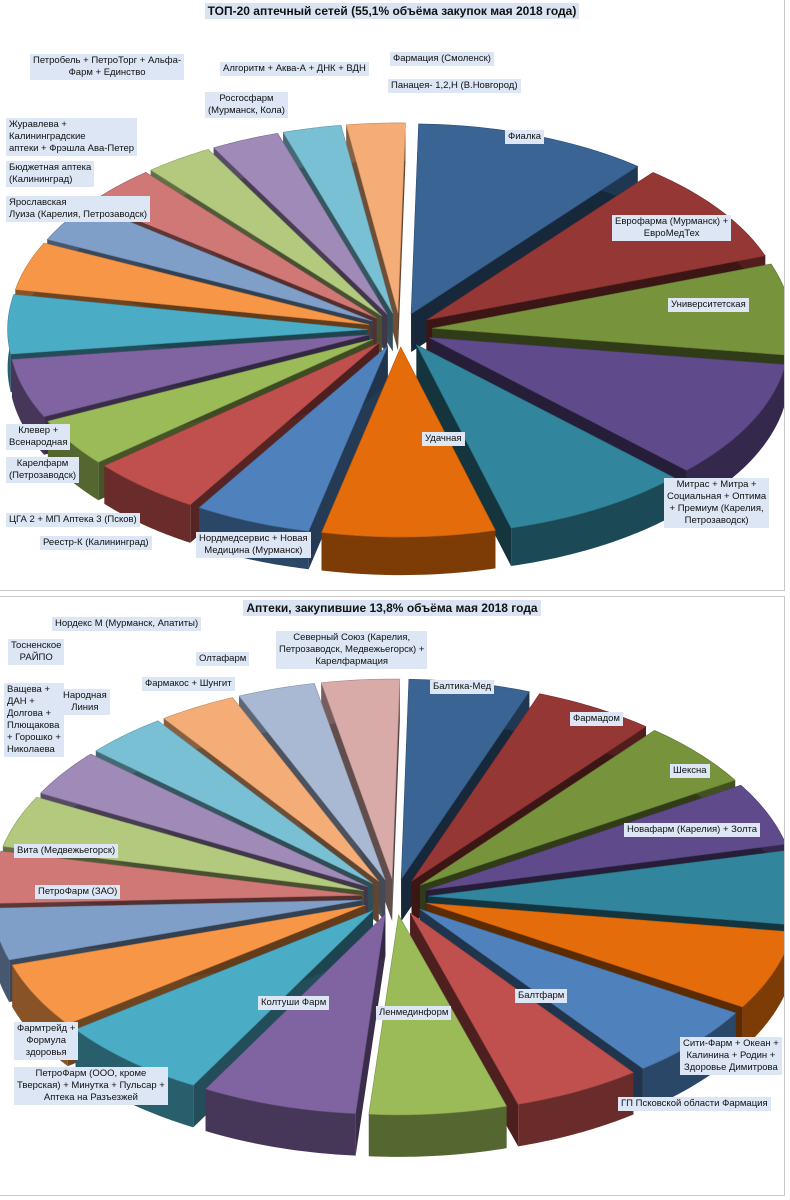 The image size is (790, 1200). What do you see at coordinates (246, 105) in the screenshot?
I see `slice-label: Росгосфарм (Мурманск, Кола)` at bounding box center [246, 105].